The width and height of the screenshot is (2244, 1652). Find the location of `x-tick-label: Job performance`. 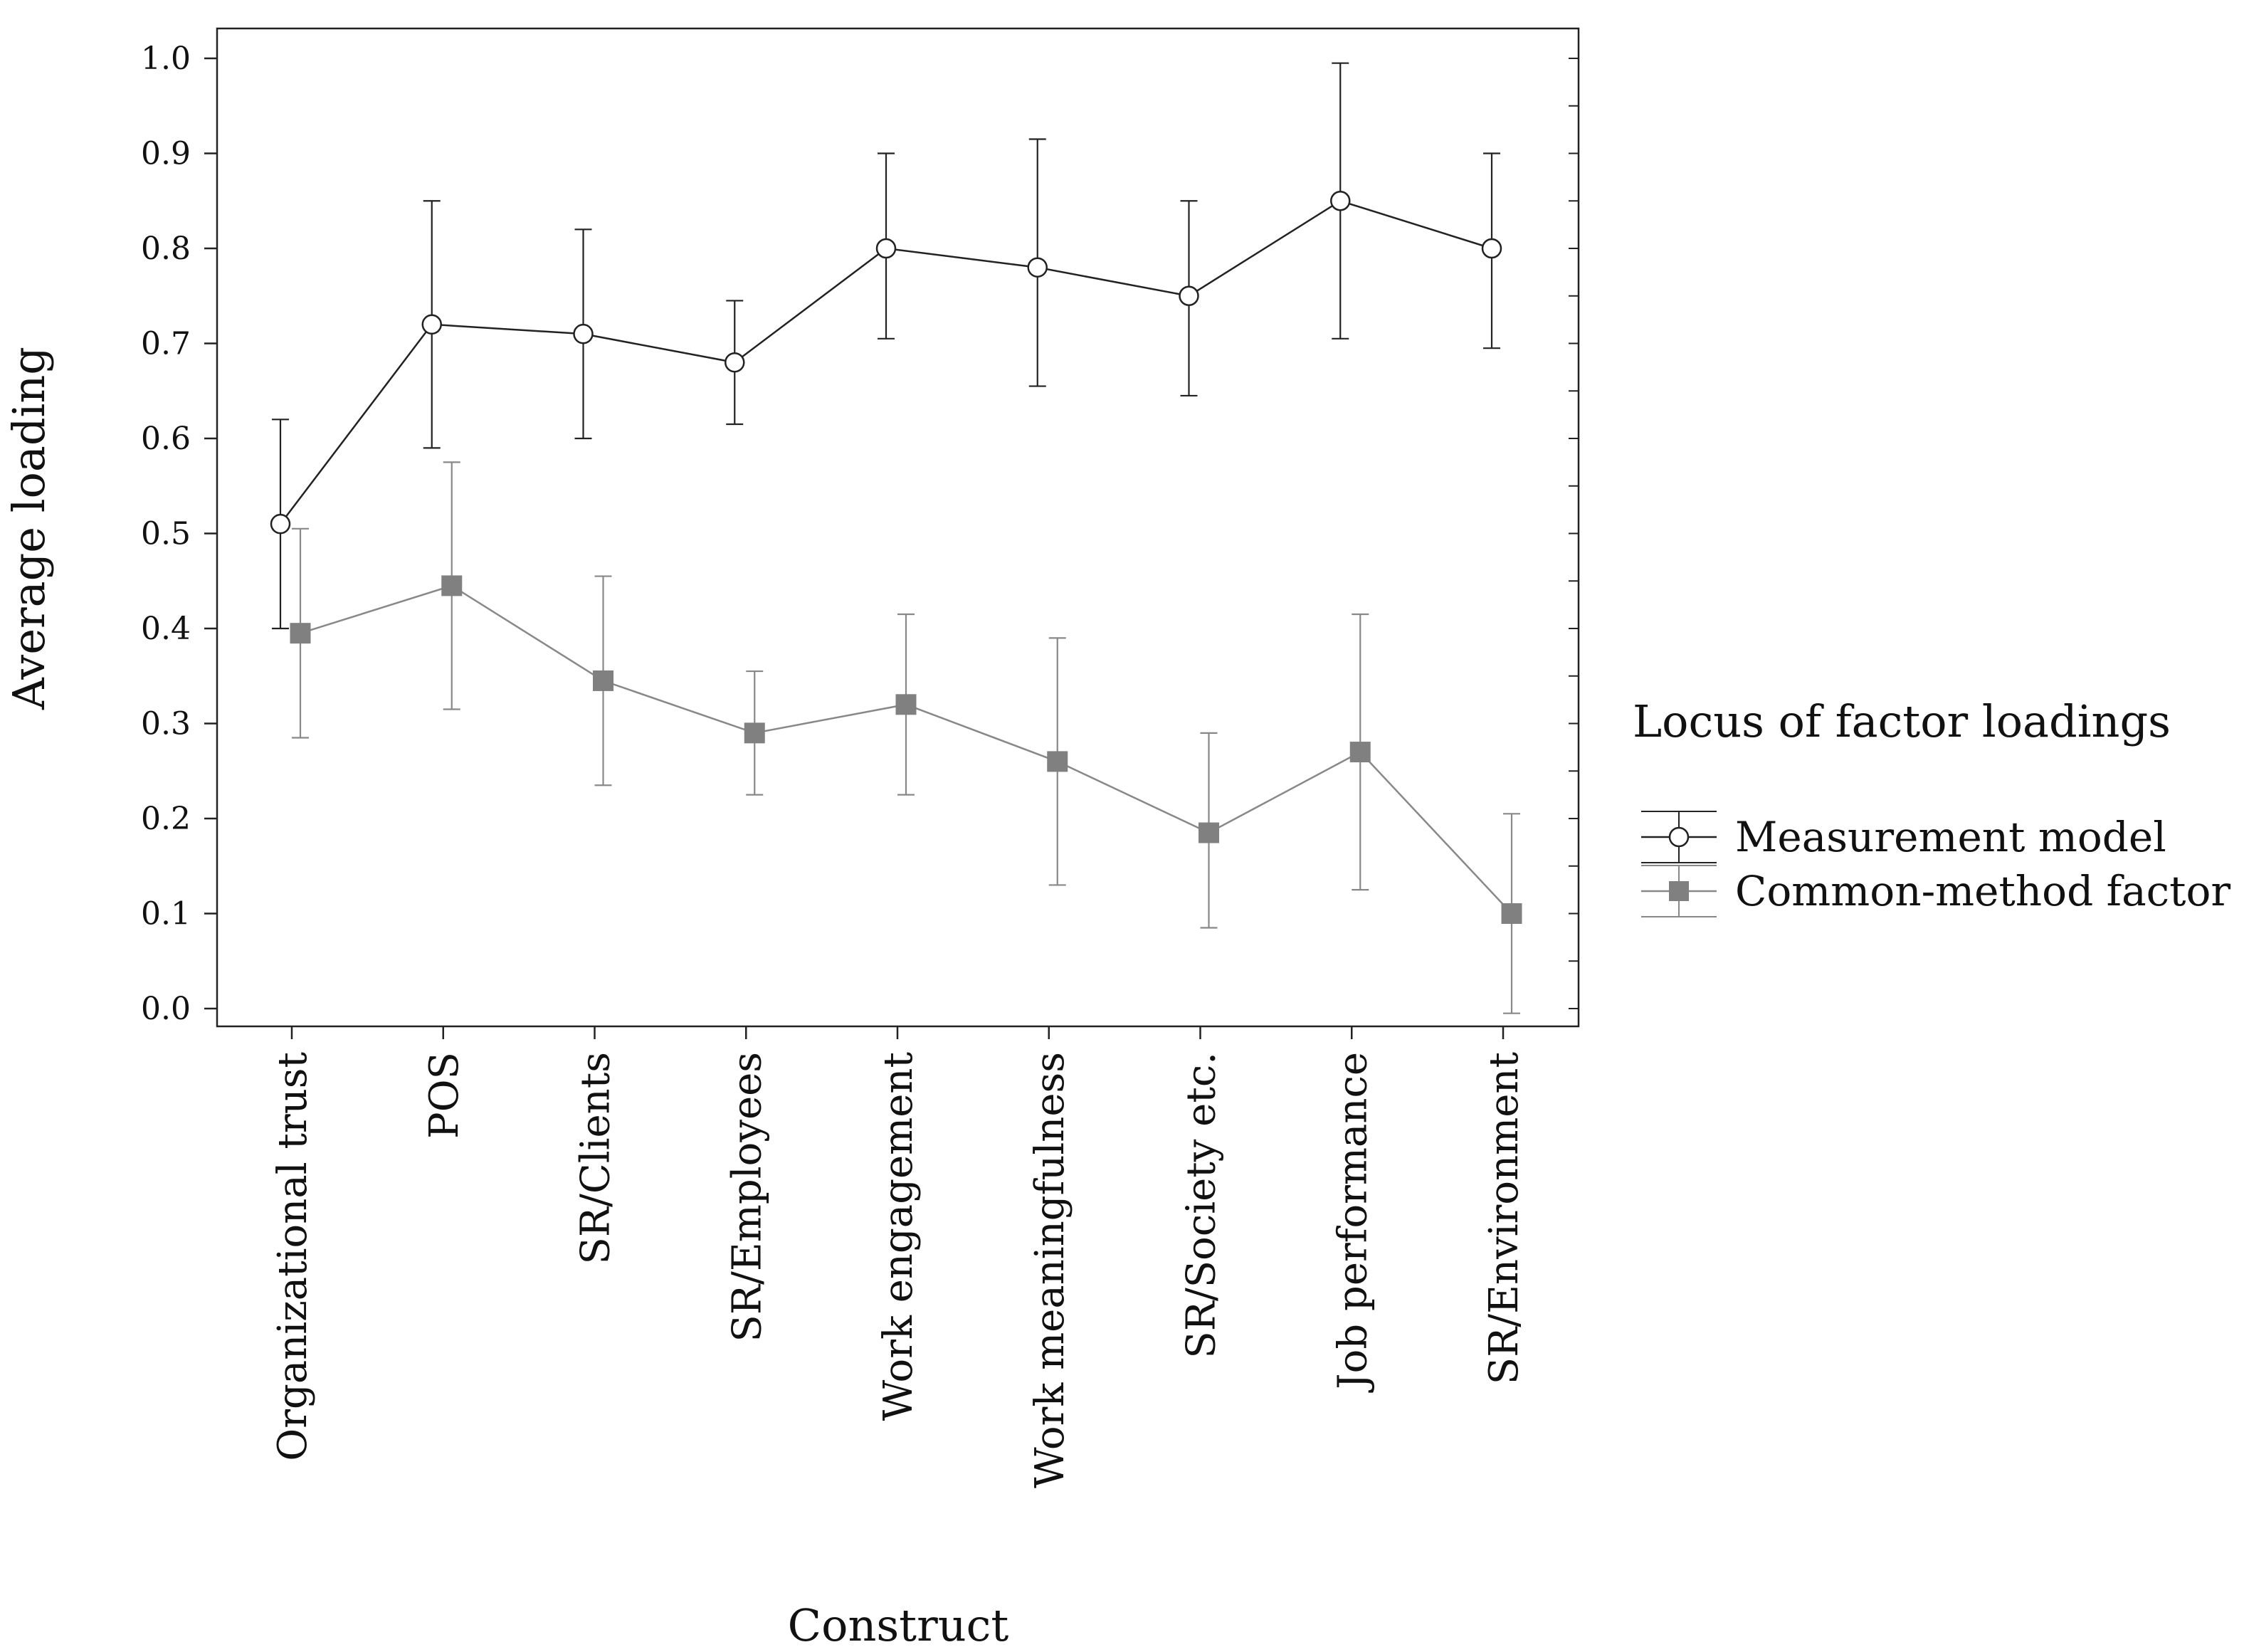

x-tick-label: Job performance is located at coordinates (1352, 1223).